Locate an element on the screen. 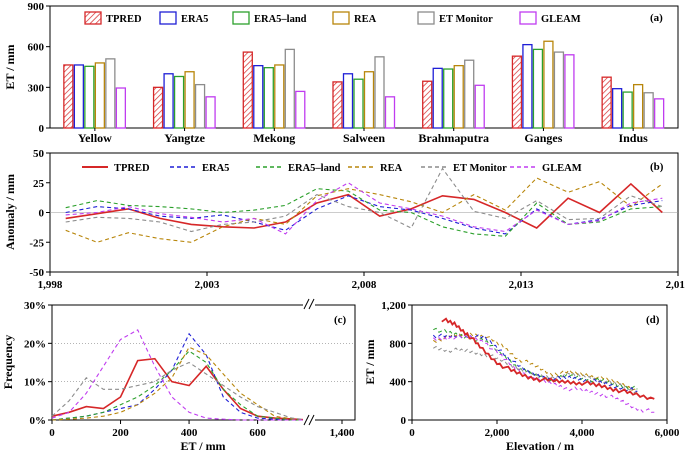  category-label-brahmaputra: Brahmaputra is located at coordinates (453, 138).